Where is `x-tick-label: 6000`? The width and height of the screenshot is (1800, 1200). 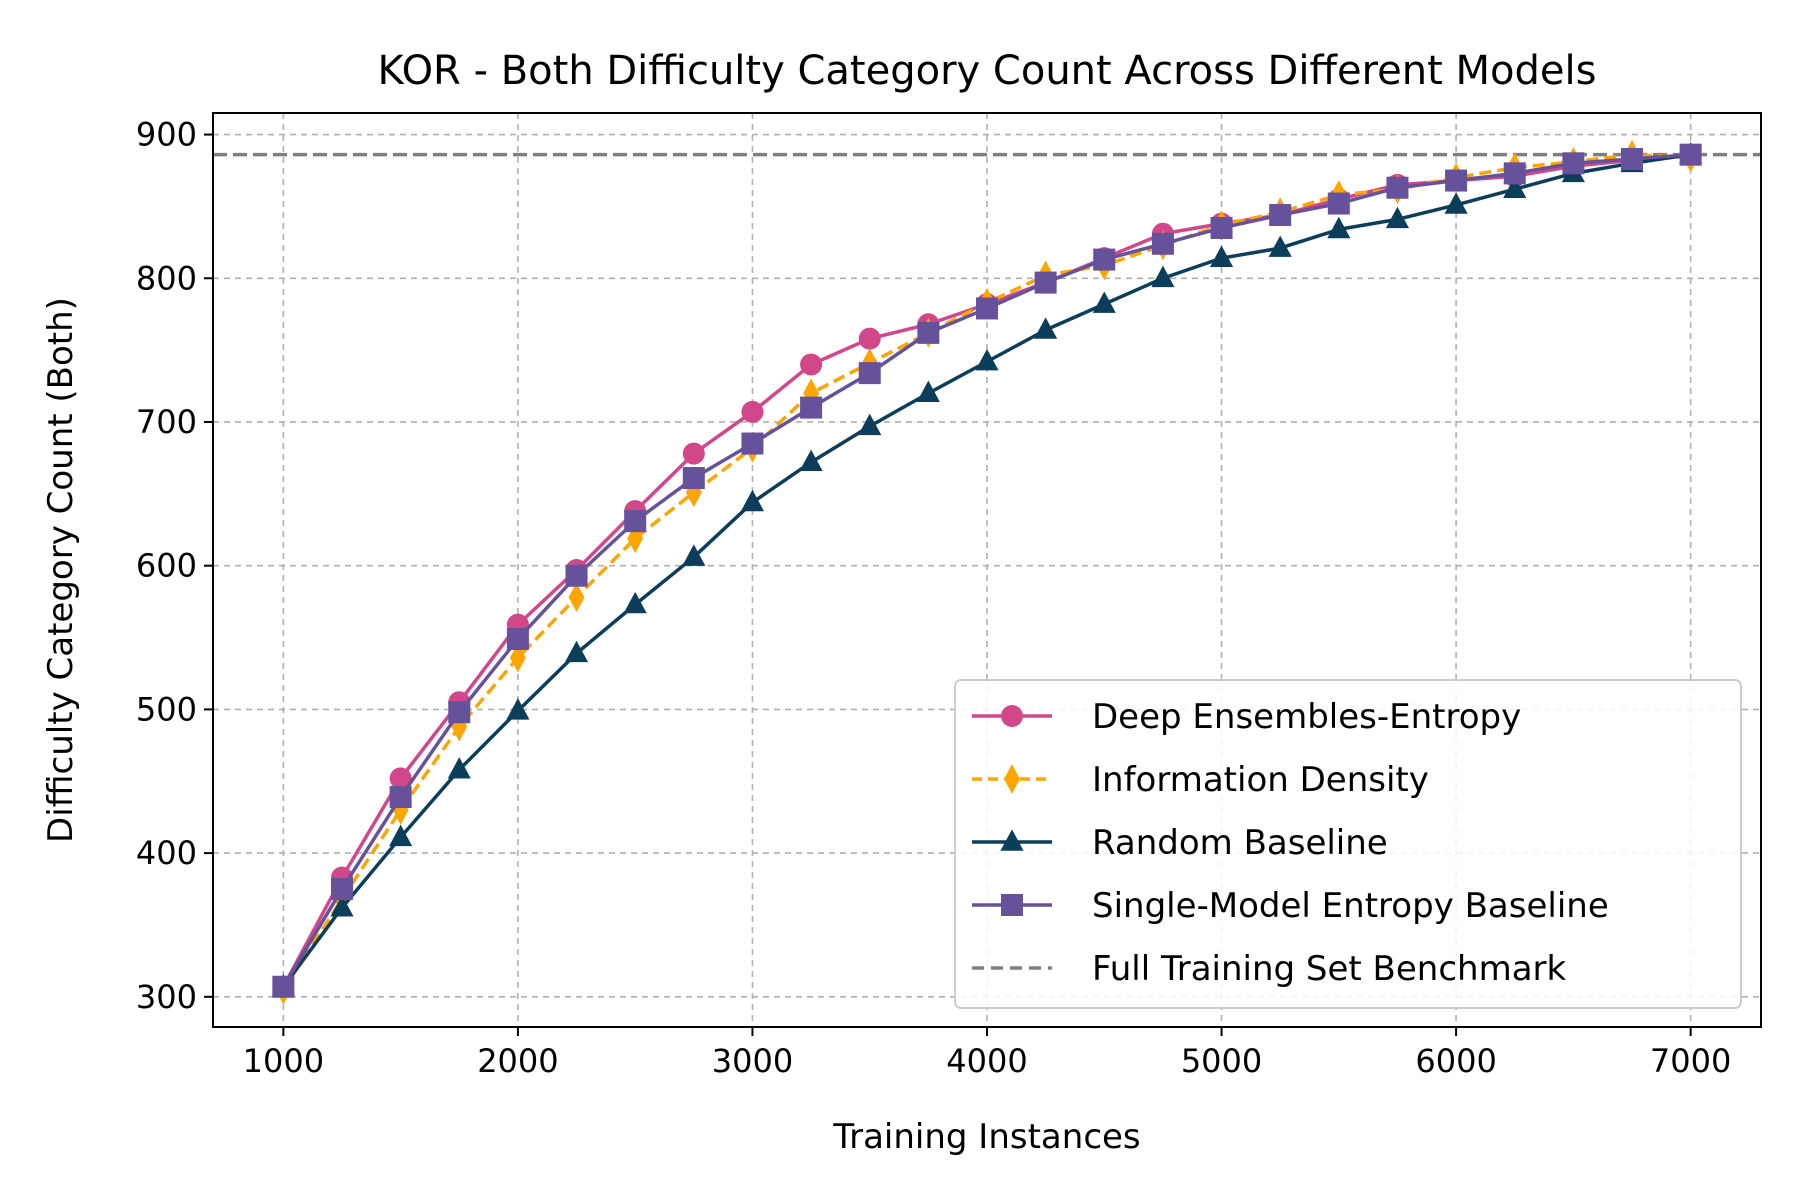 x-tick-label: 6000 is located at coordinates (1455, 1061).